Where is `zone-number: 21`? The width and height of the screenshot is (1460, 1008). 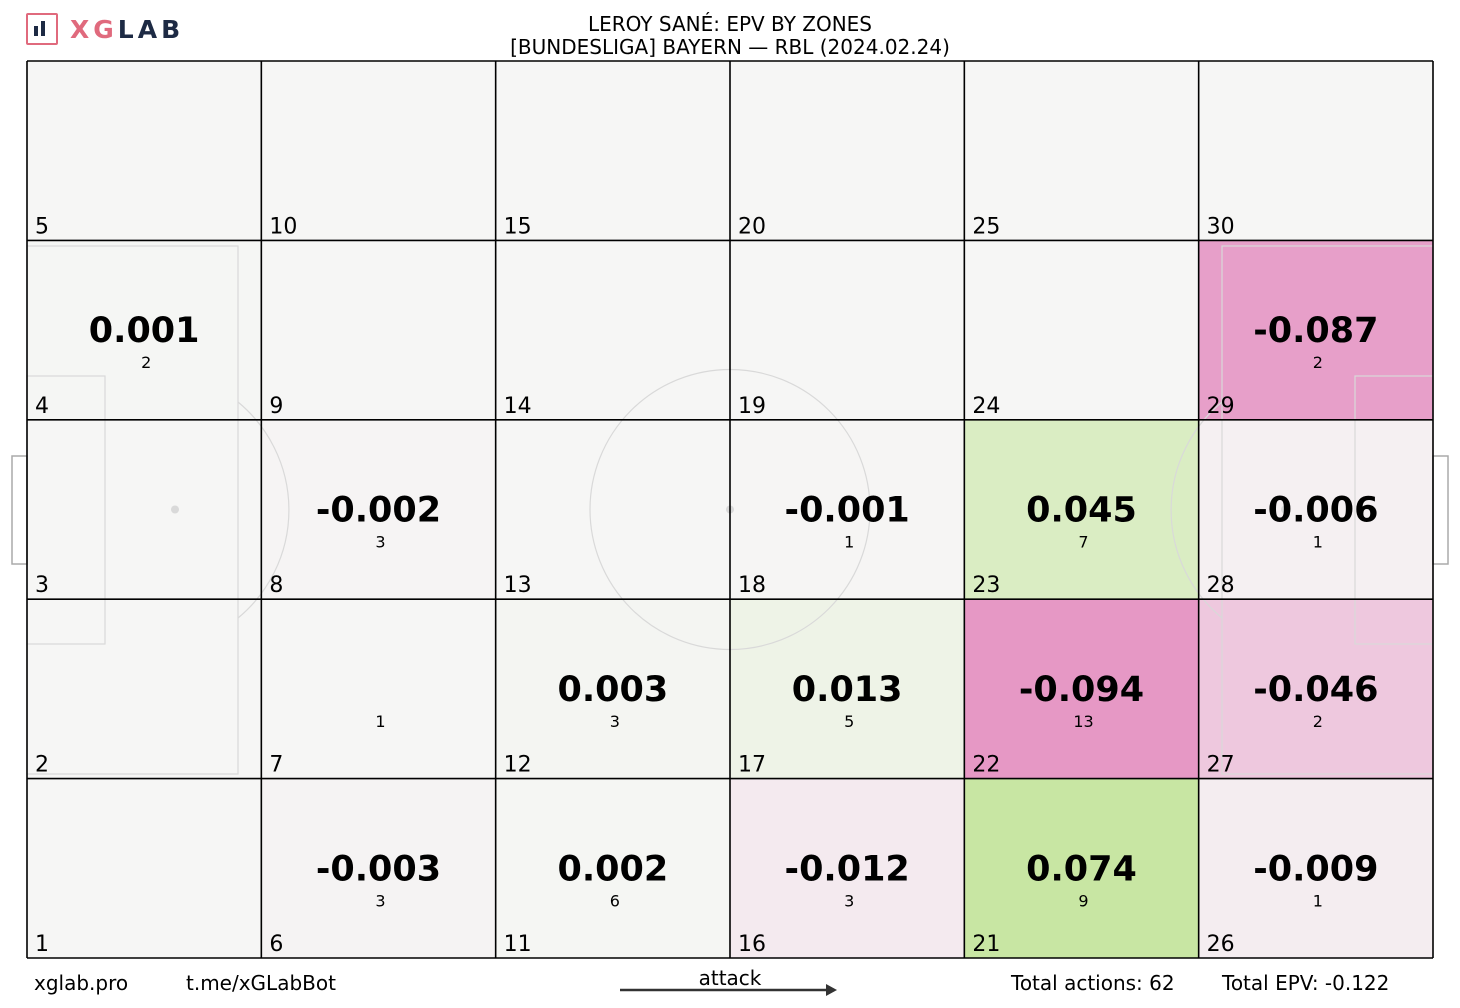
zone-number: 21 is located at coordinates (986, 944).